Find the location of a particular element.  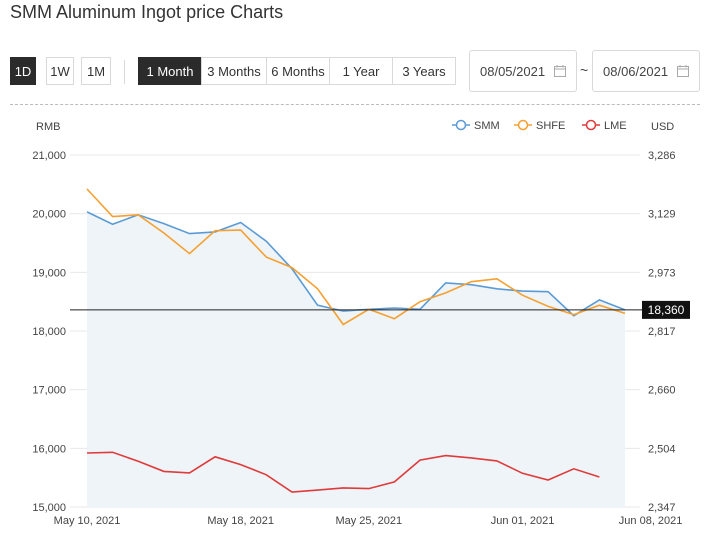

left-axis-unit: RMB is located at coordinates (48, 127).